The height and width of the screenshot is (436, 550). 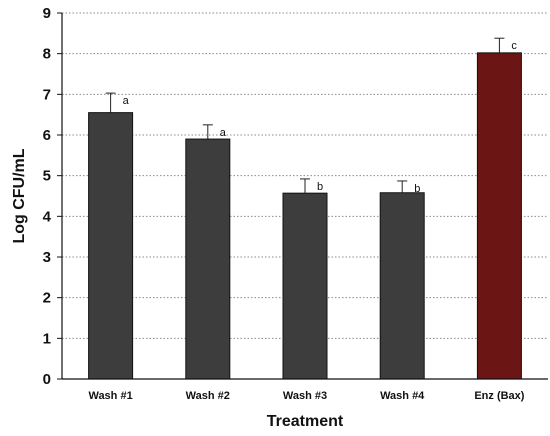 What do you see at coordinates (47, 94) in the screenshot?
I see `y-tick-label: 7` at bounding box center [47, 94].